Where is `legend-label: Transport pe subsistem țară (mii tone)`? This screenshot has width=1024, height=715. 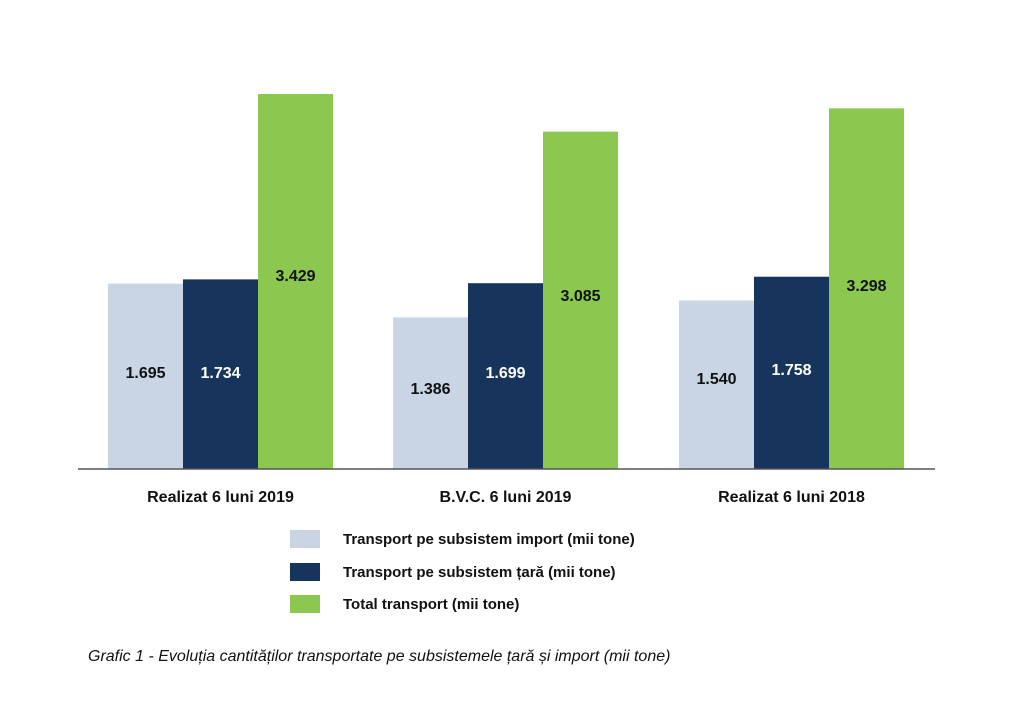
legend-label: Transport pe subsistem țară (mii tone) is located at coordinates (479, 572).